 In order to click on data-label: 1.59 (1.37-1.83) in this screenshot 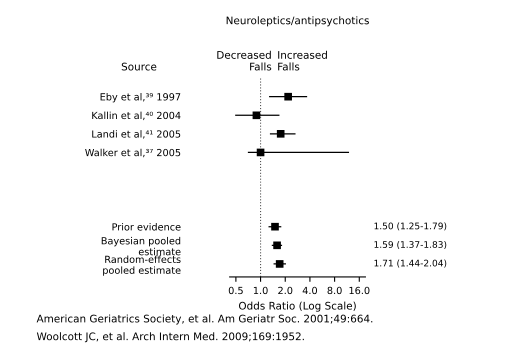, I will do `click(410, 244)`.